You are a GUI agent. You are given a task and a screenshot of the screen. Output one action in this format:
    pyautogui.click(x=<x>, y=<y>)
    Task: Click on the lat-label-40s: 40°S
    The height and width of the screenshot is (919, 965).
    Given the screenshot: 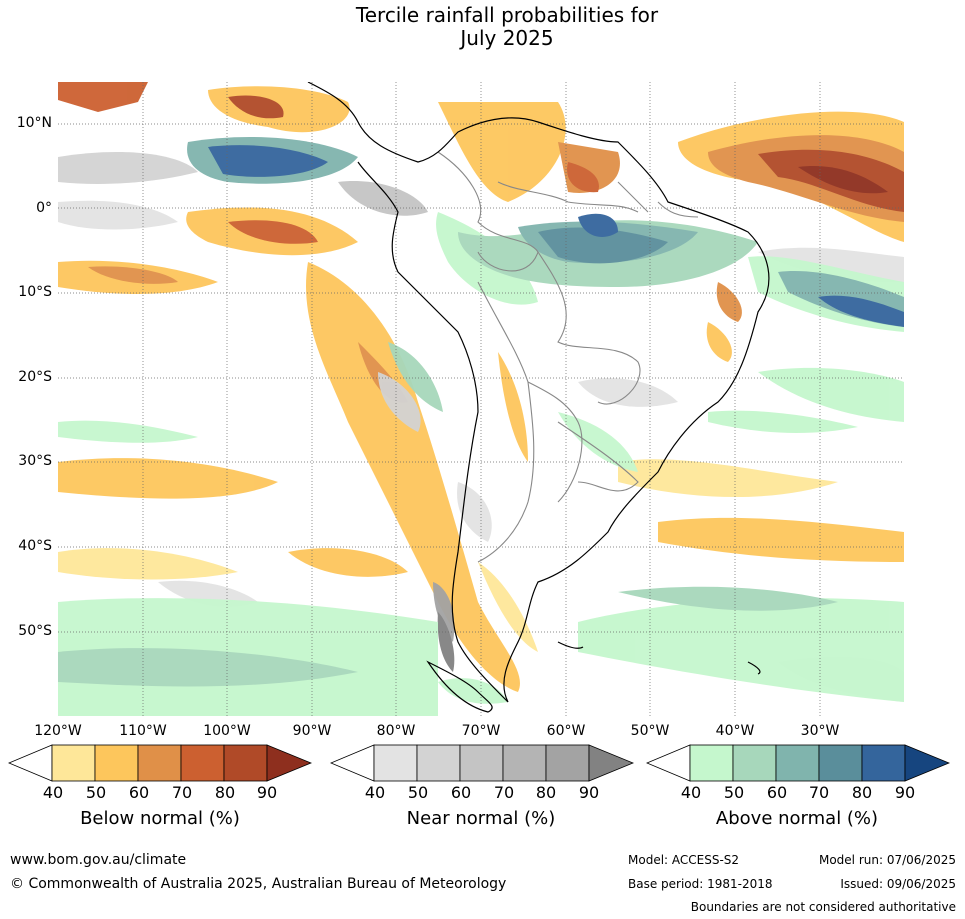 What is the action you would take?
    pyautogui.click(x=35, y=546)
    